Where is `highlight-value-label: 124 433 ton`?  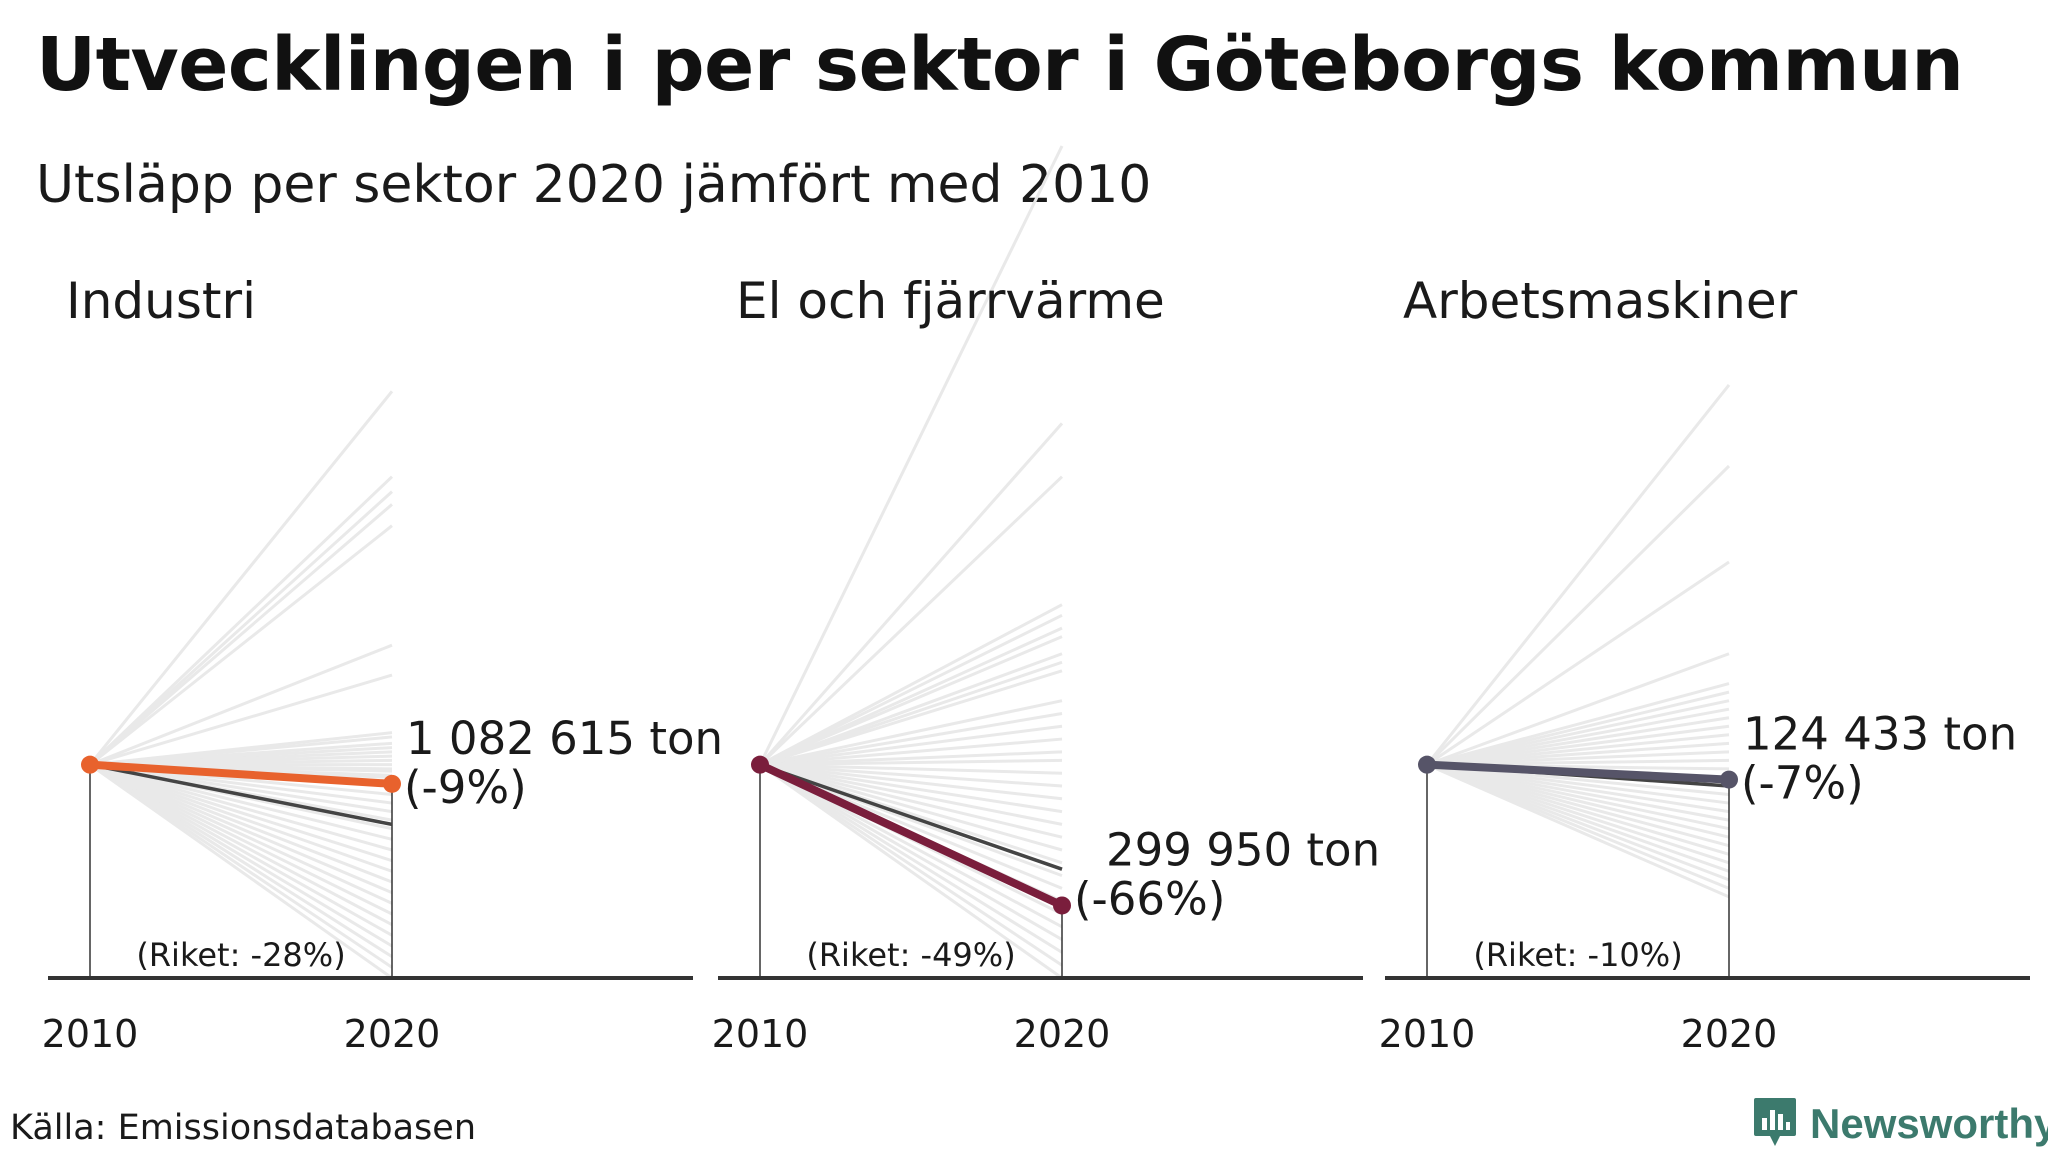 highlight-value-label: 124 433 ton is located at coordinates (1880, 734).